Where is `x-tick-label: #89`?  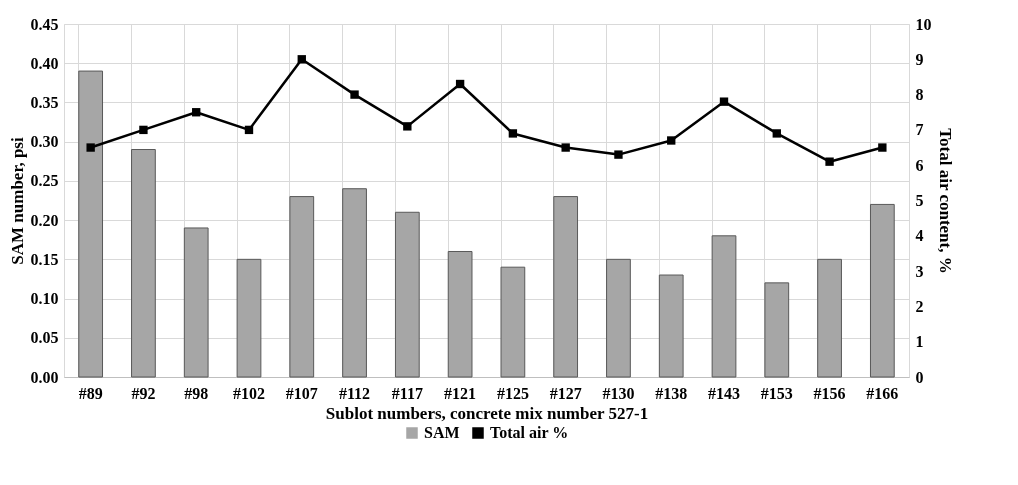 x-tick-label: #89 is located at coordinates (90, 393).